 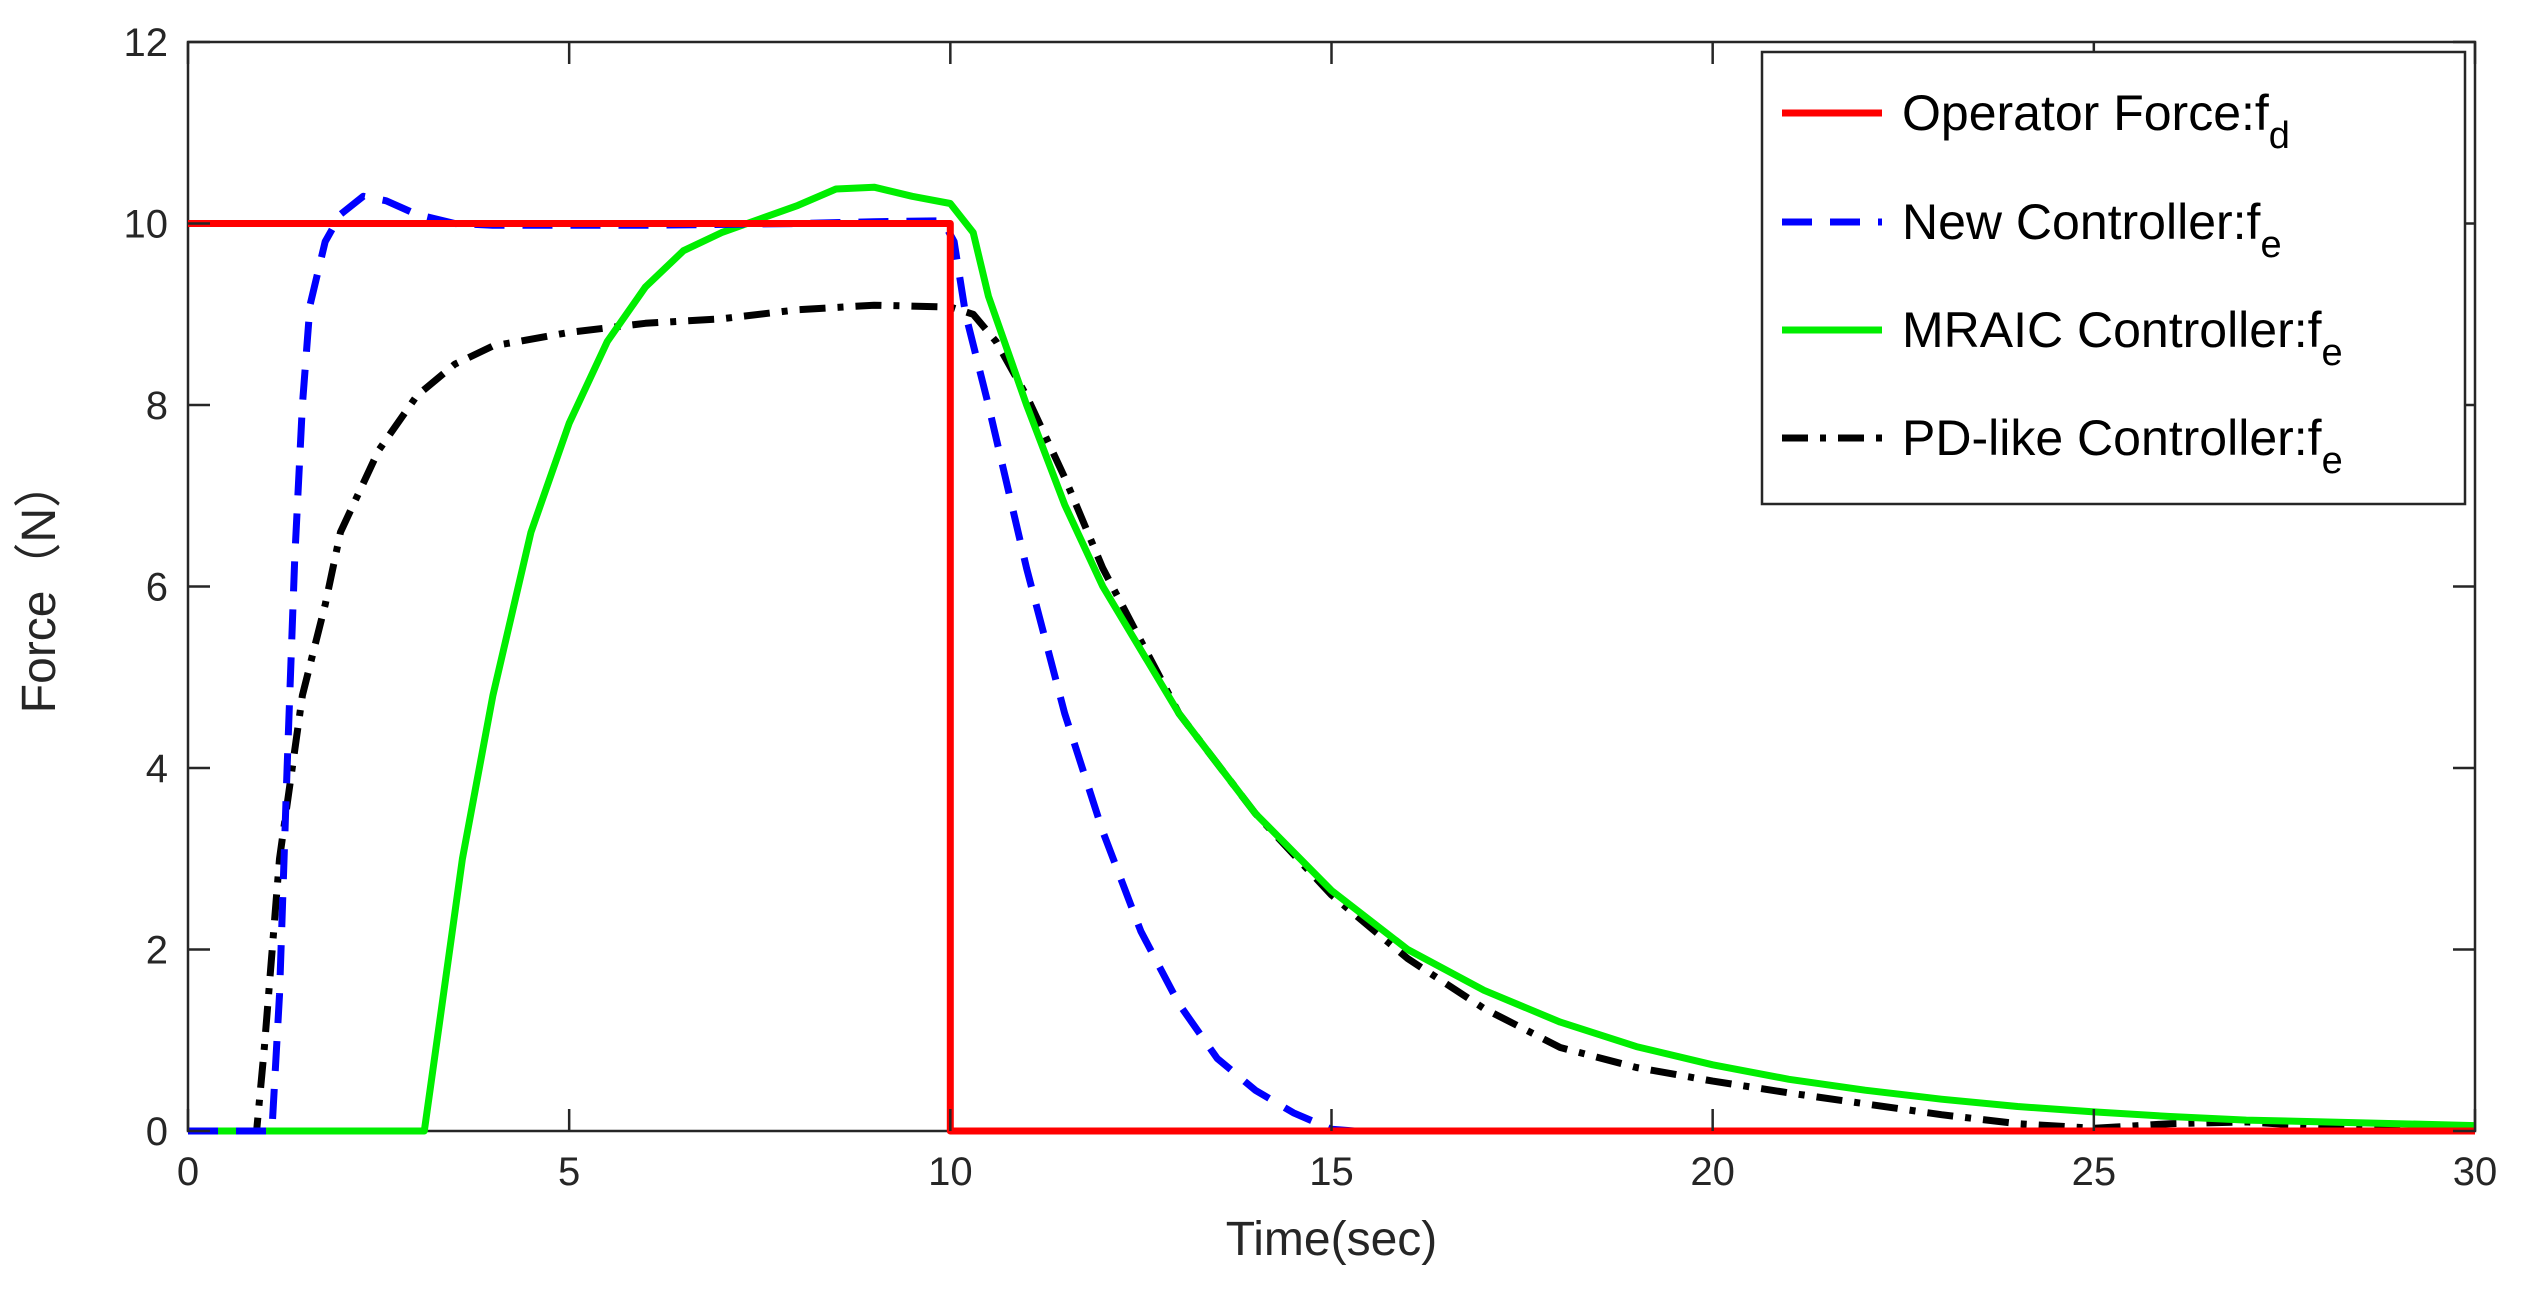 What do you see at coordinates (157, 1132) in the screenshot?
I see `y-tick-label: 0` at bounding box center [157, 1132].